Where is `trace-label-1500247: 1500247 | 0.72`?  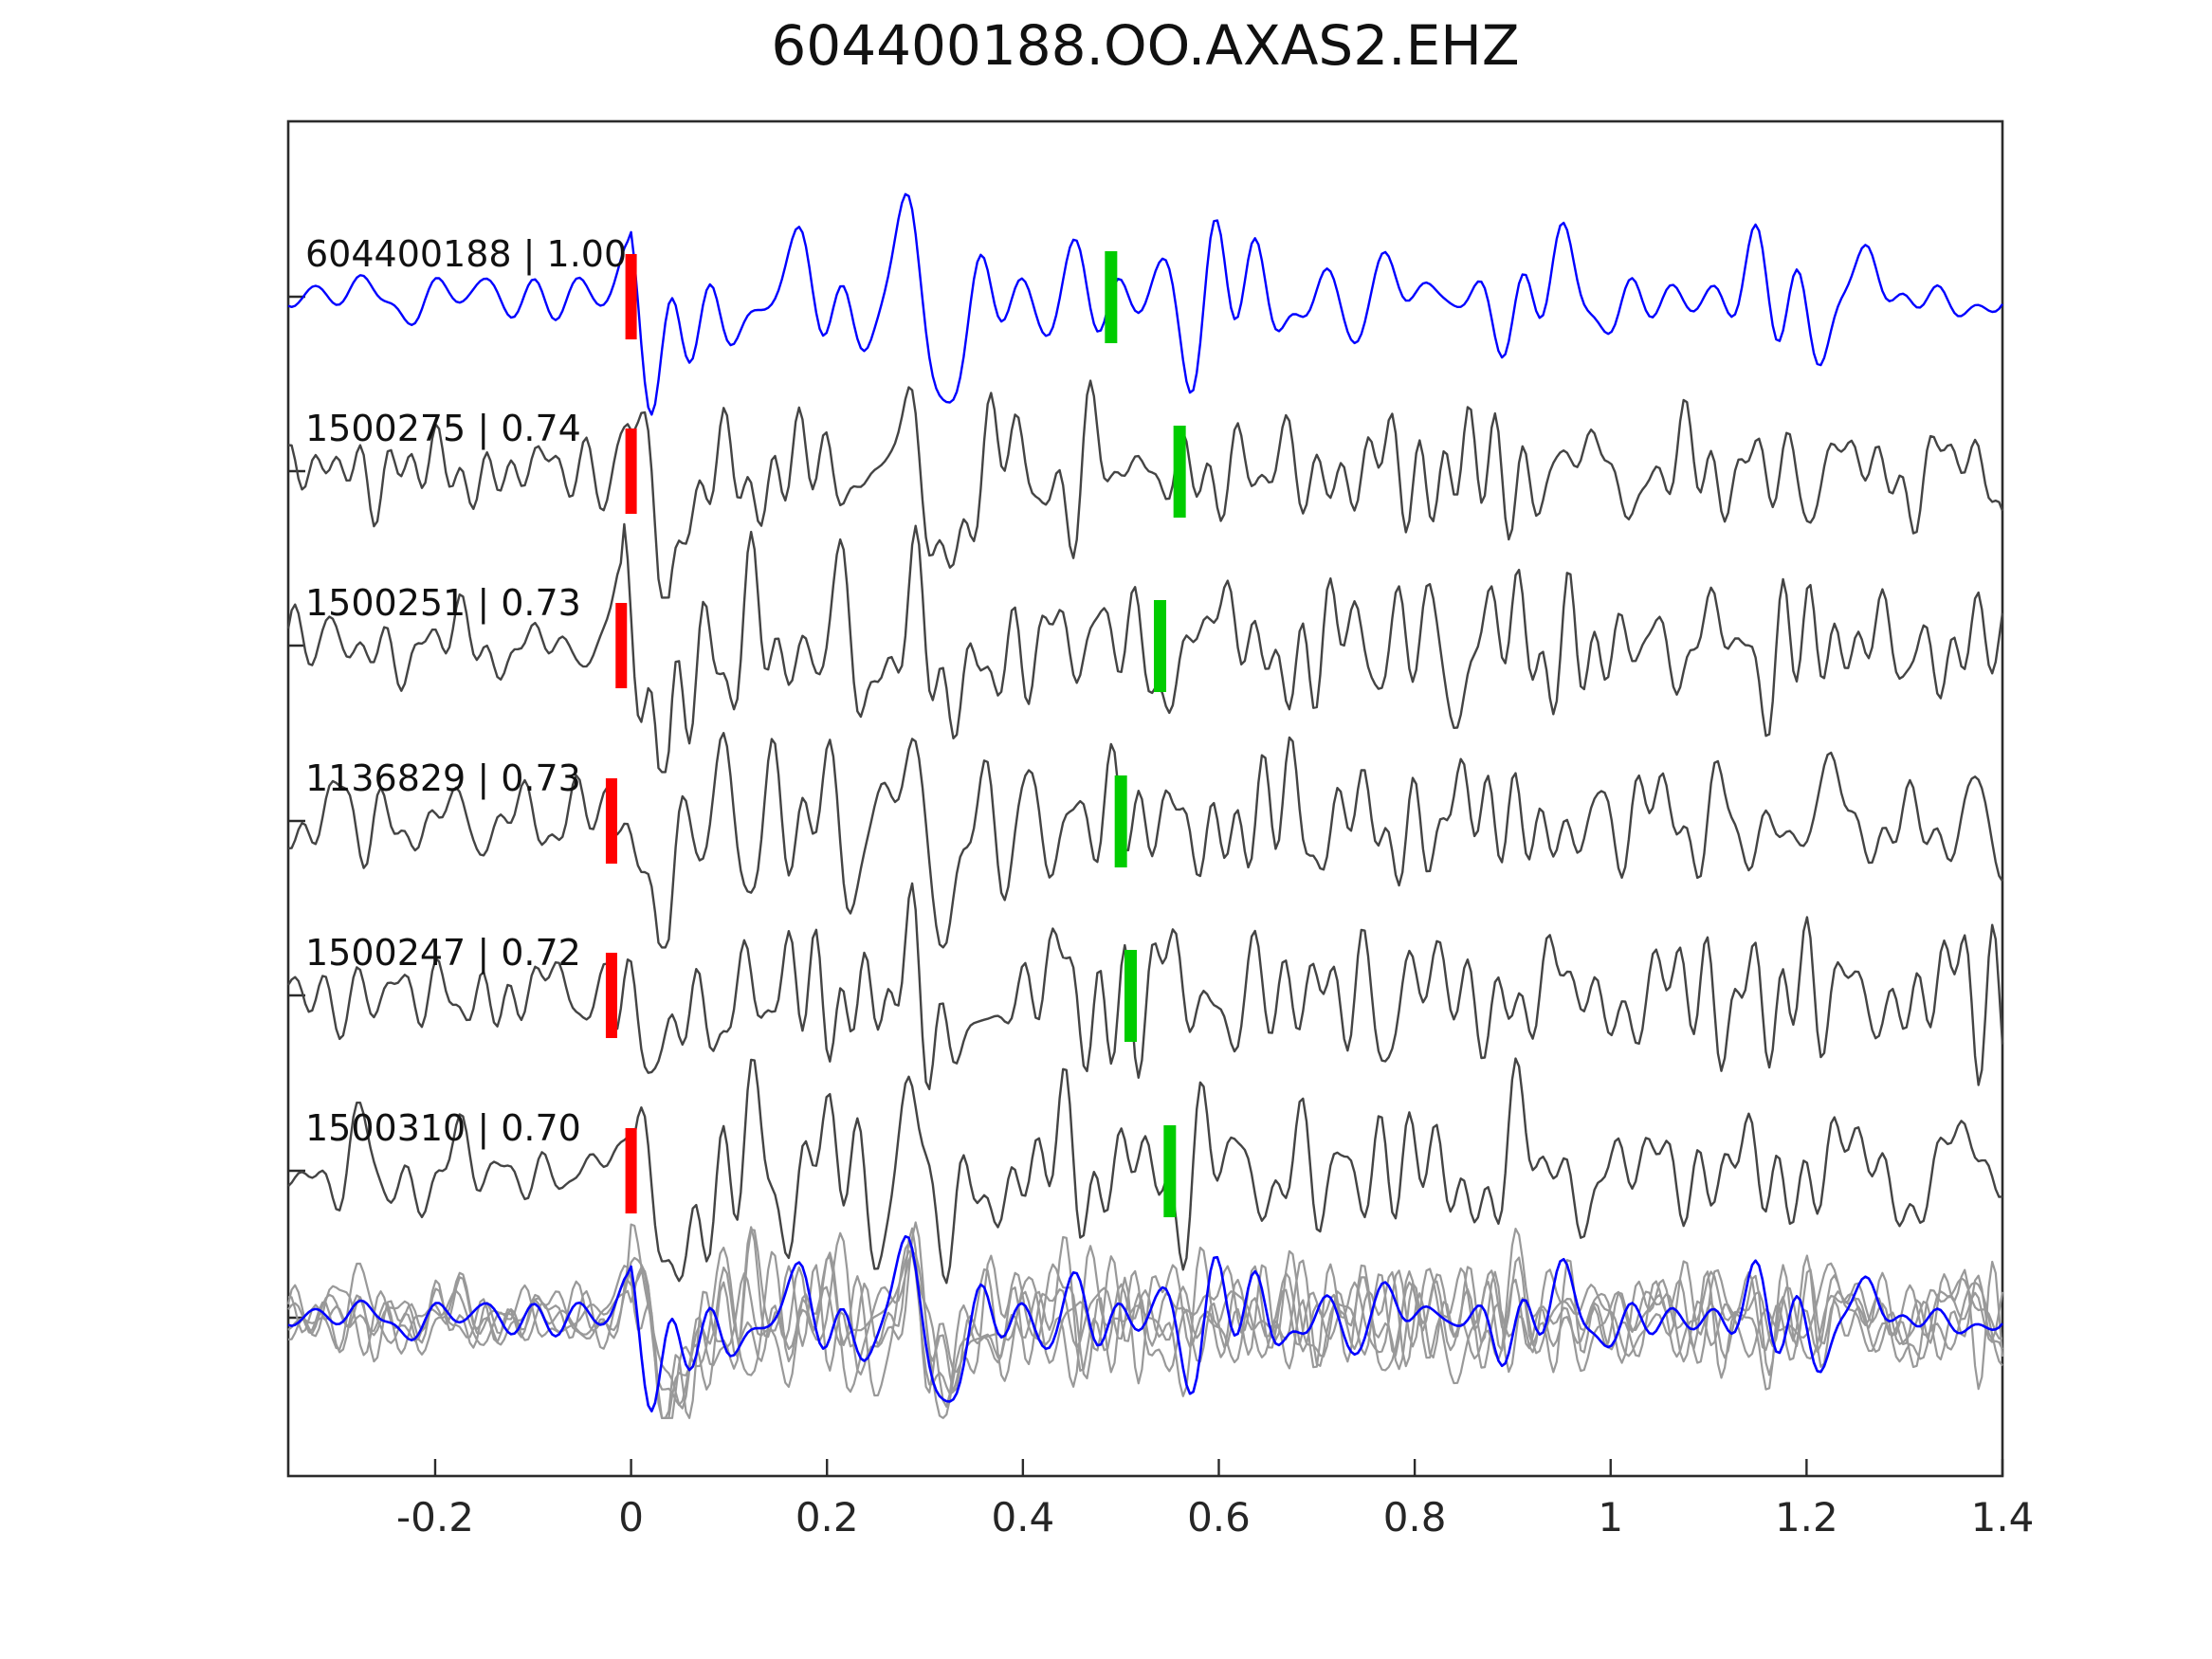
trace-label-1500247: 1500247 | 0.72 is located at coordinates (443, 953).